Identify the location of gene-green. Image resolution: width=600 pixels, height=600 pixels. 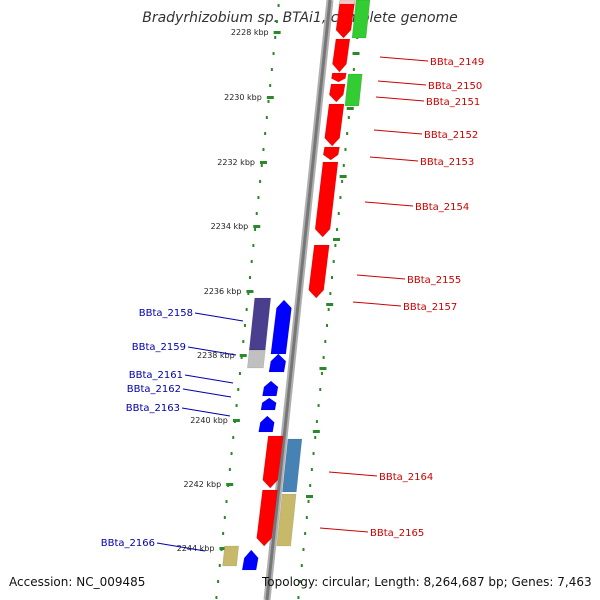
(353, 90).